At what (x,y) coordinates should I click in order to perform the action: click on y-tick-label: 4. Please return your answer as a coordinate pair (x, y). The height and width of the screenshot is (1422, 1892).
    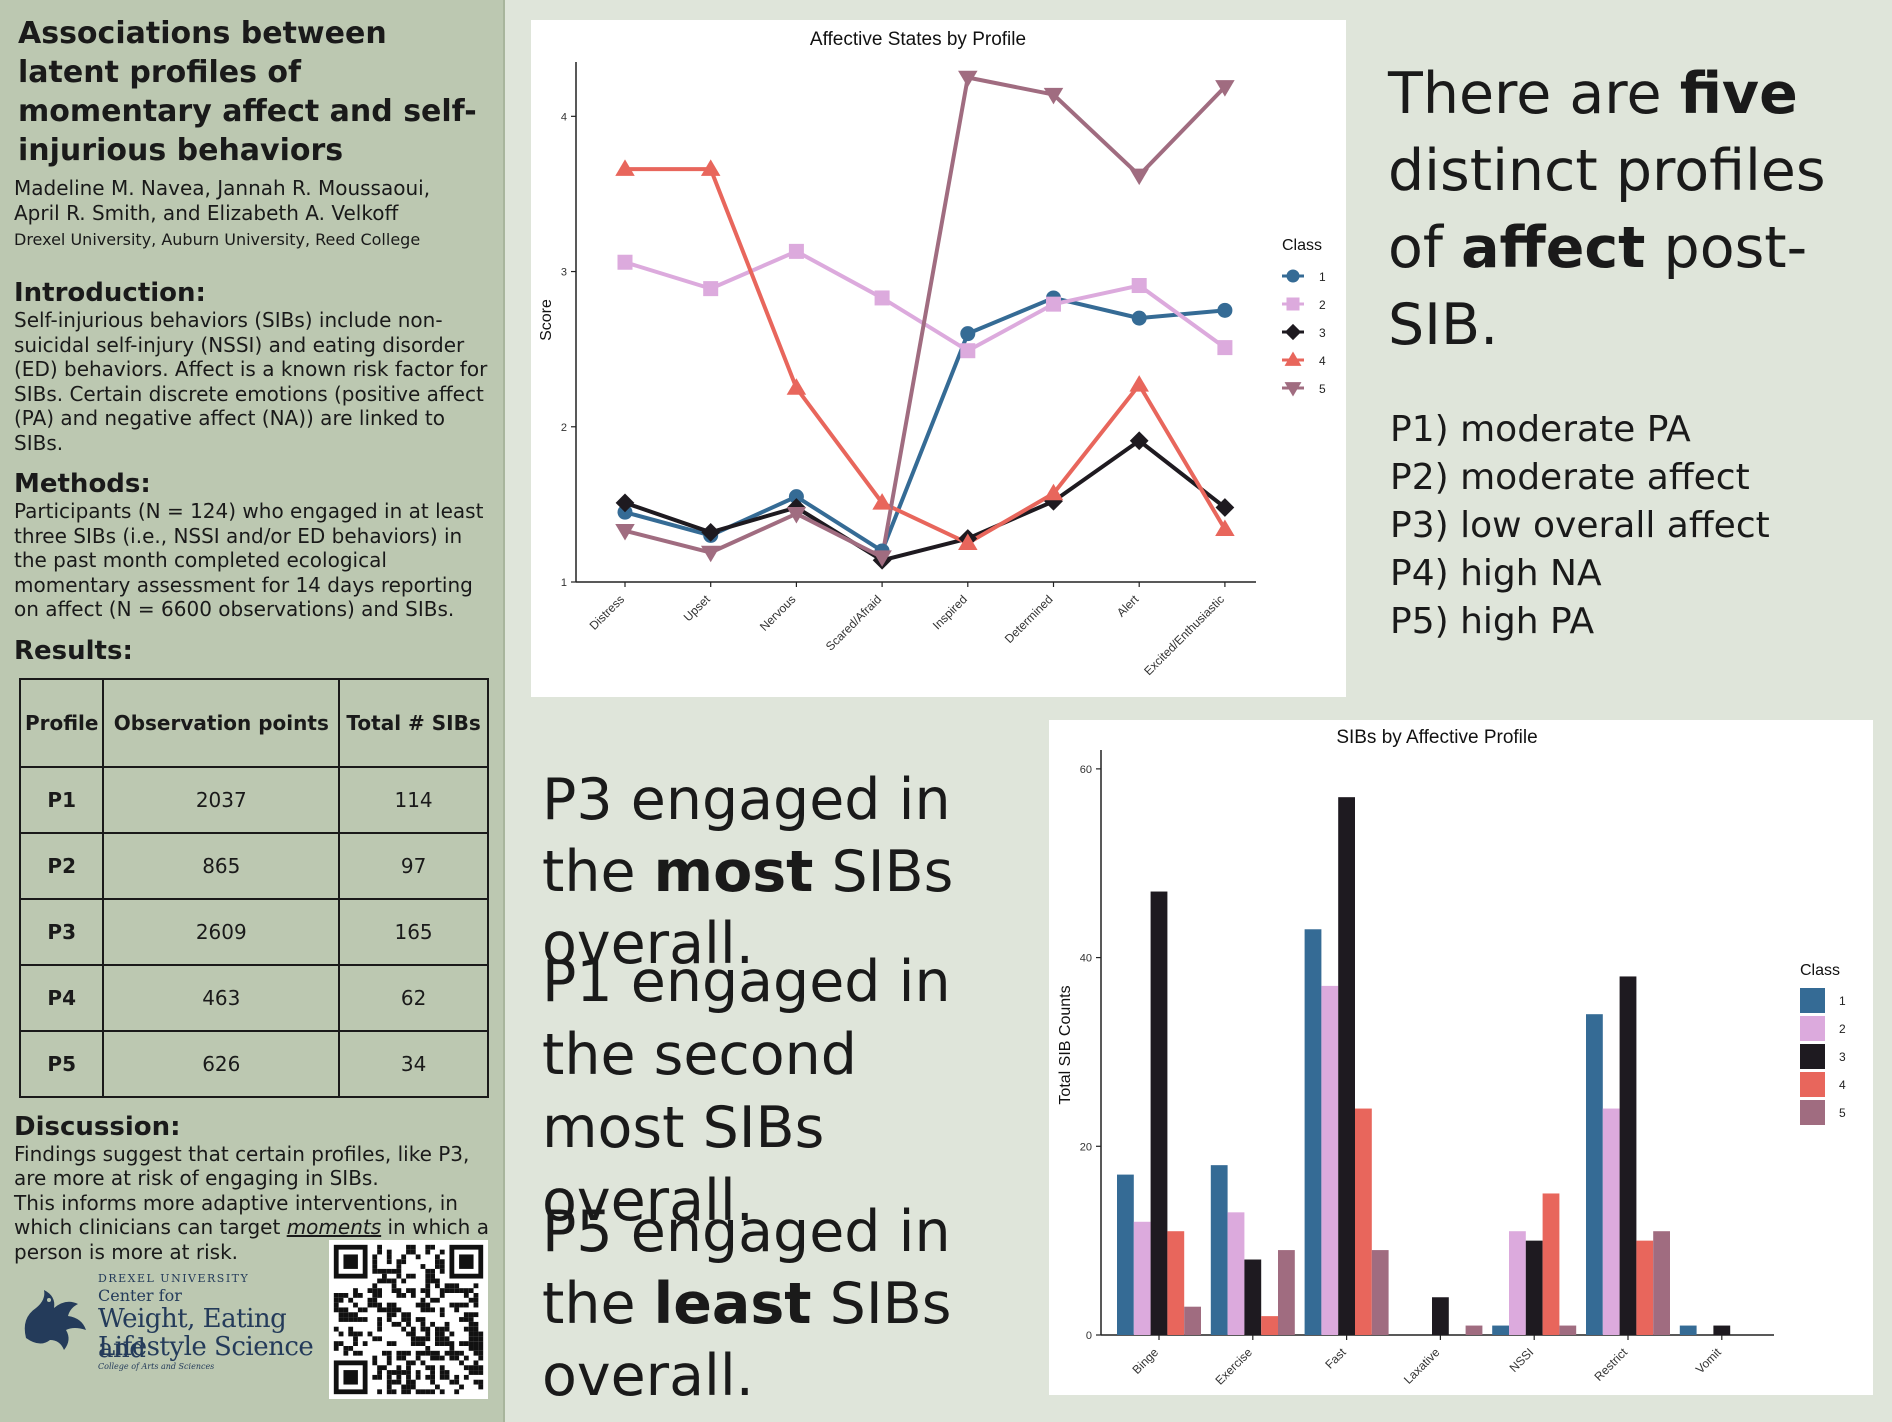
    Looking at the image, I should click on (564, 117).